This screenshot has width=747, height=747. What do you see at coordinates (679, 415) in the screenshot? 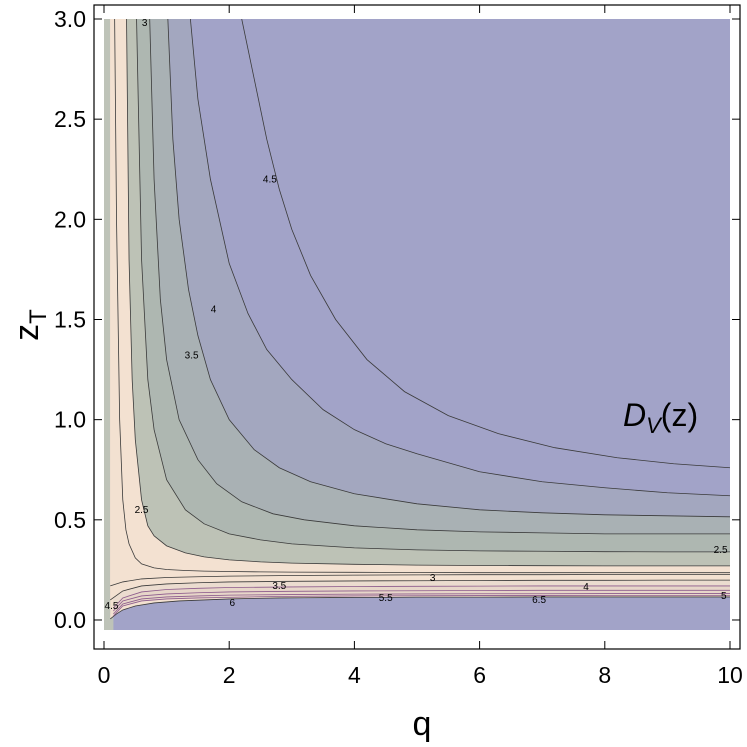
I see `annotation-tail: (z)` at bounding box center [679, 415].